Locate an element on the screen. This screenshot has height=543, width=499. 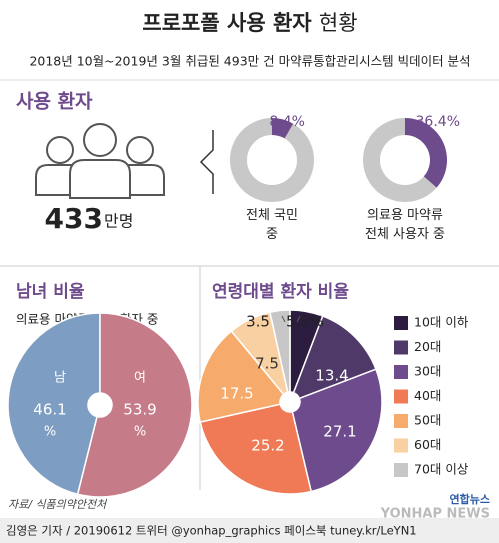
title: 프로포폴 사용 환자 현황 is located at coordinates (249, 23).